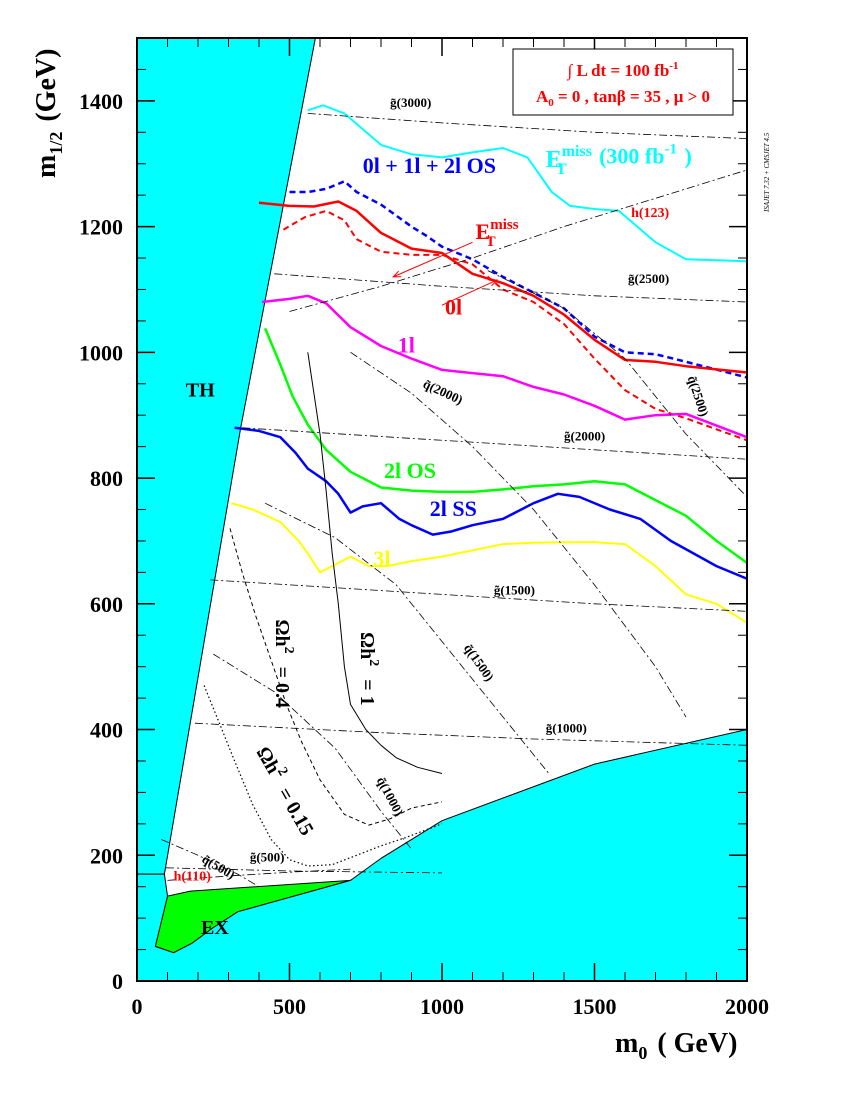 This screenshot has height=1100, width=850. I want to click on annotation-0-4-26: = 0.4, so click(282, 687).